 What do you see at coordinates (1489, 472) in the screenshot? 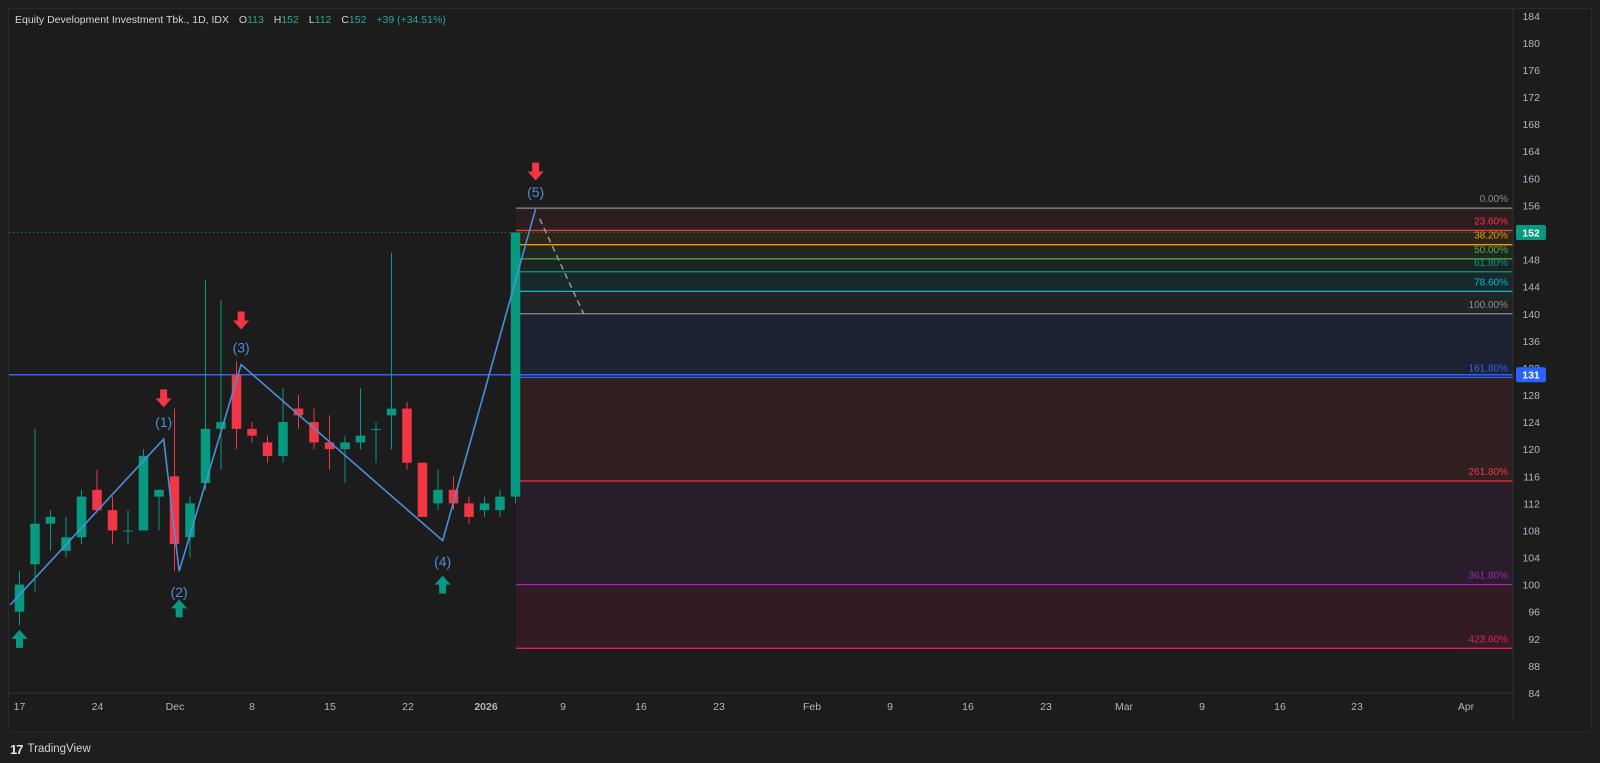
I see `fib-level-label: 261.80%` at bounding box center [1489, 472].